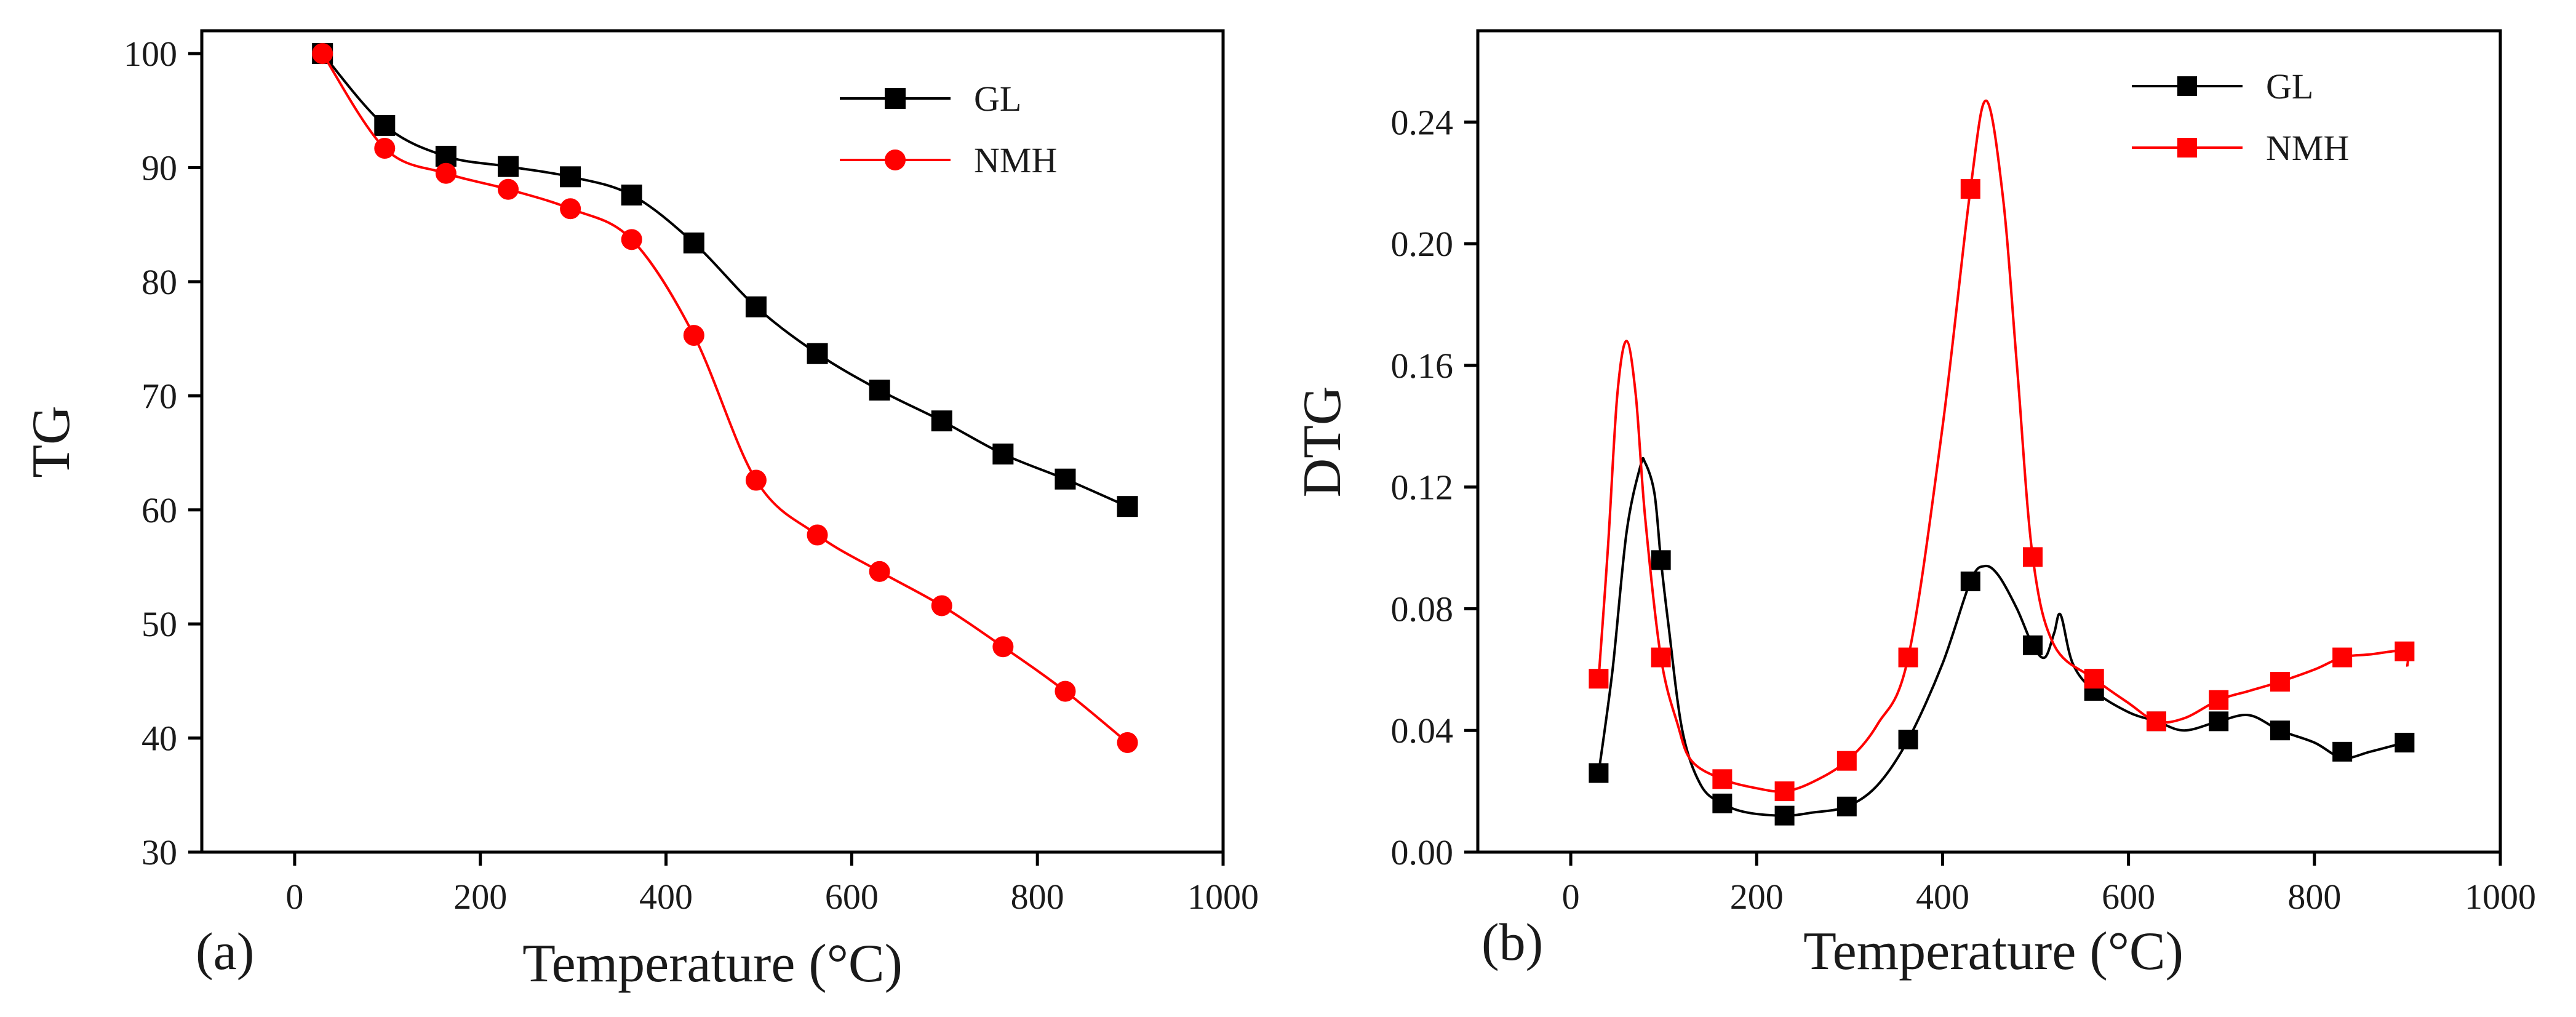  I want to click on series-line-b-gl, so click(2001, 637).